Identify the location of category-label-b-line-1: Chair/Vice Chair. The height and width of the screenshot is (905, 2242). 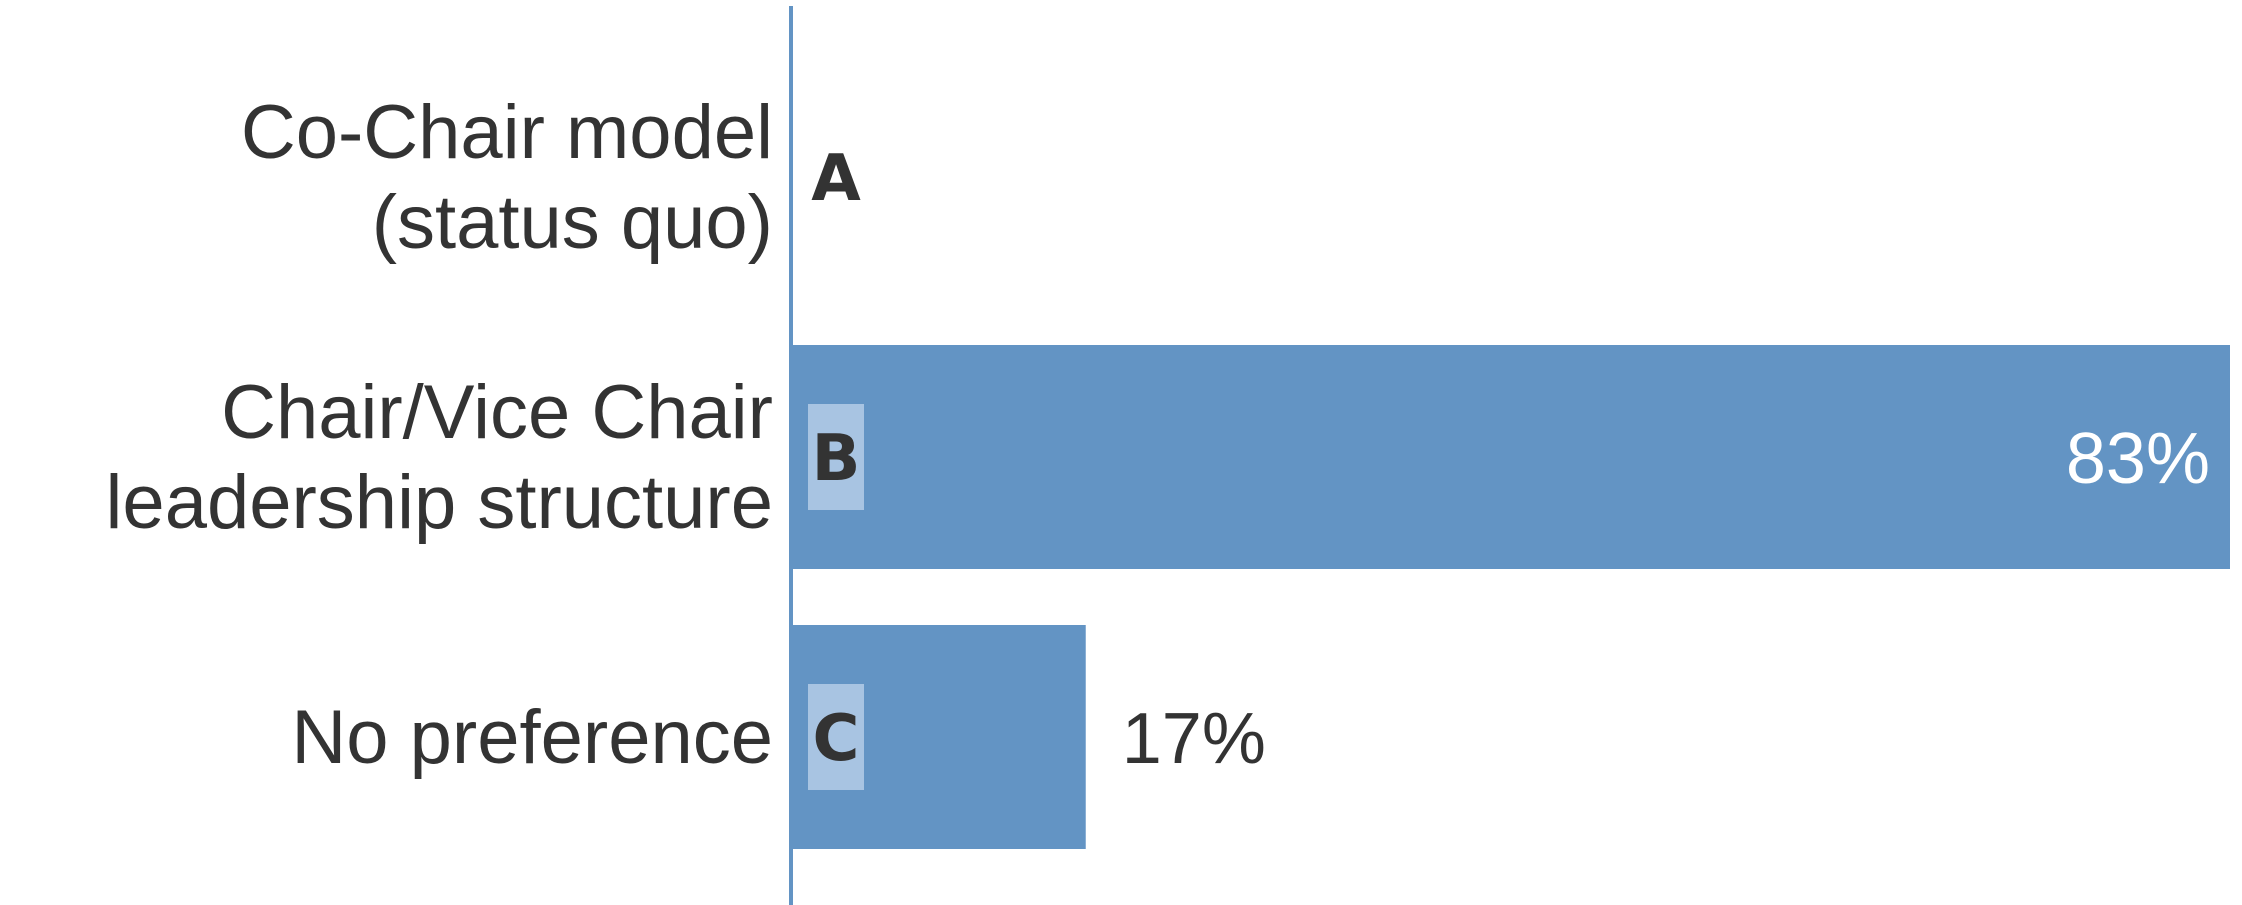
(497, 412).